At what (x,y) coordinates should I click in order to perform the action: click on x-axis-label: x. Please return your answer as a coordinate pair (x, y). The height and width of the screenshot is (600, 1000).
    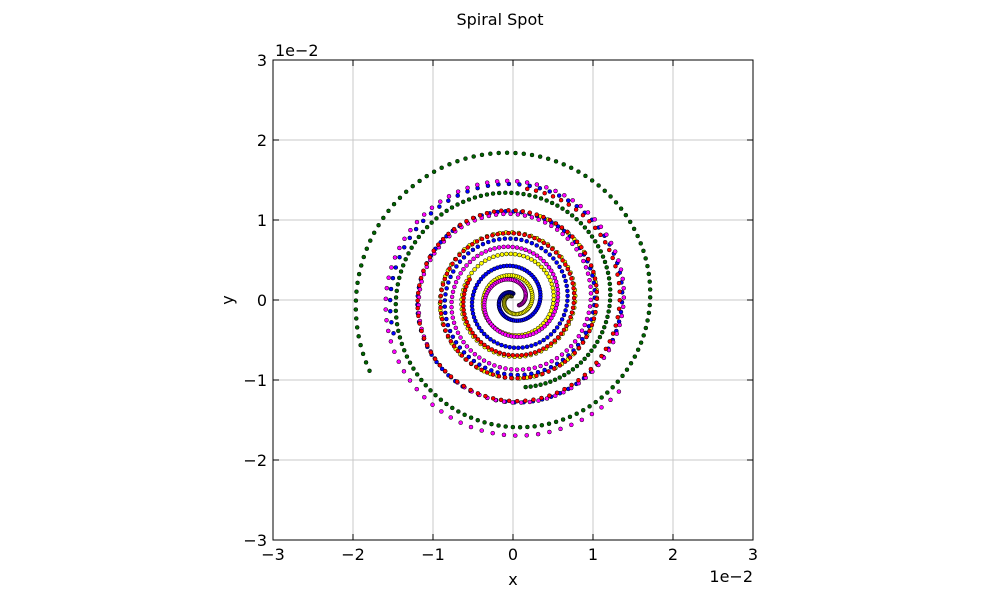
    Looking at the image, I should click on (512, 579).